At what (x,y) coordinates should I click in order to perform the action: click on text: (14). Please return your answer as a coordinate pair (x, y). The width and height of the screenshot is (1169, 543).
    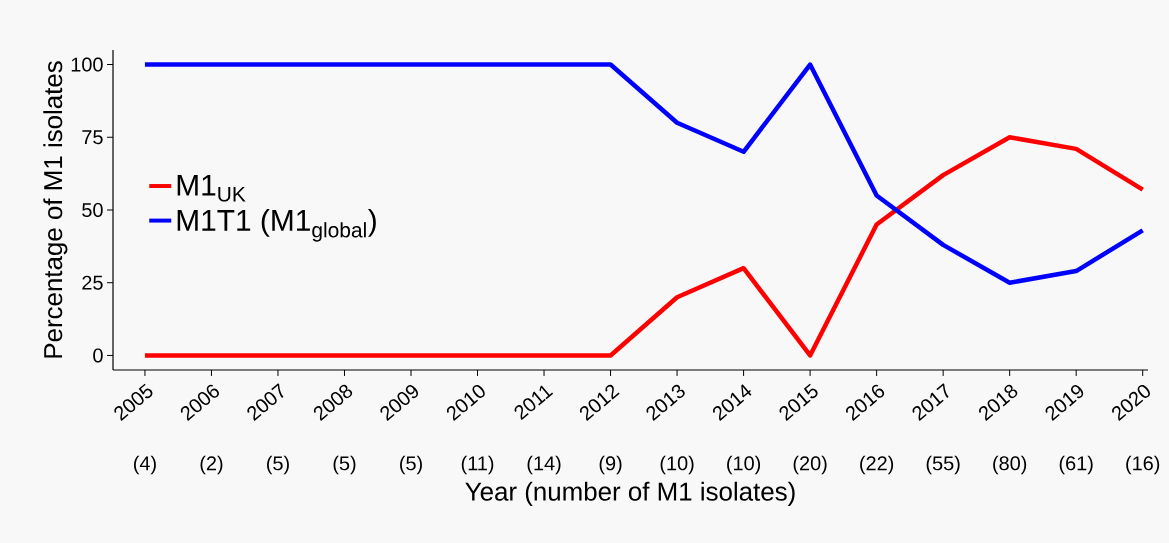
    Looking at the image, I should click on (544, 465).